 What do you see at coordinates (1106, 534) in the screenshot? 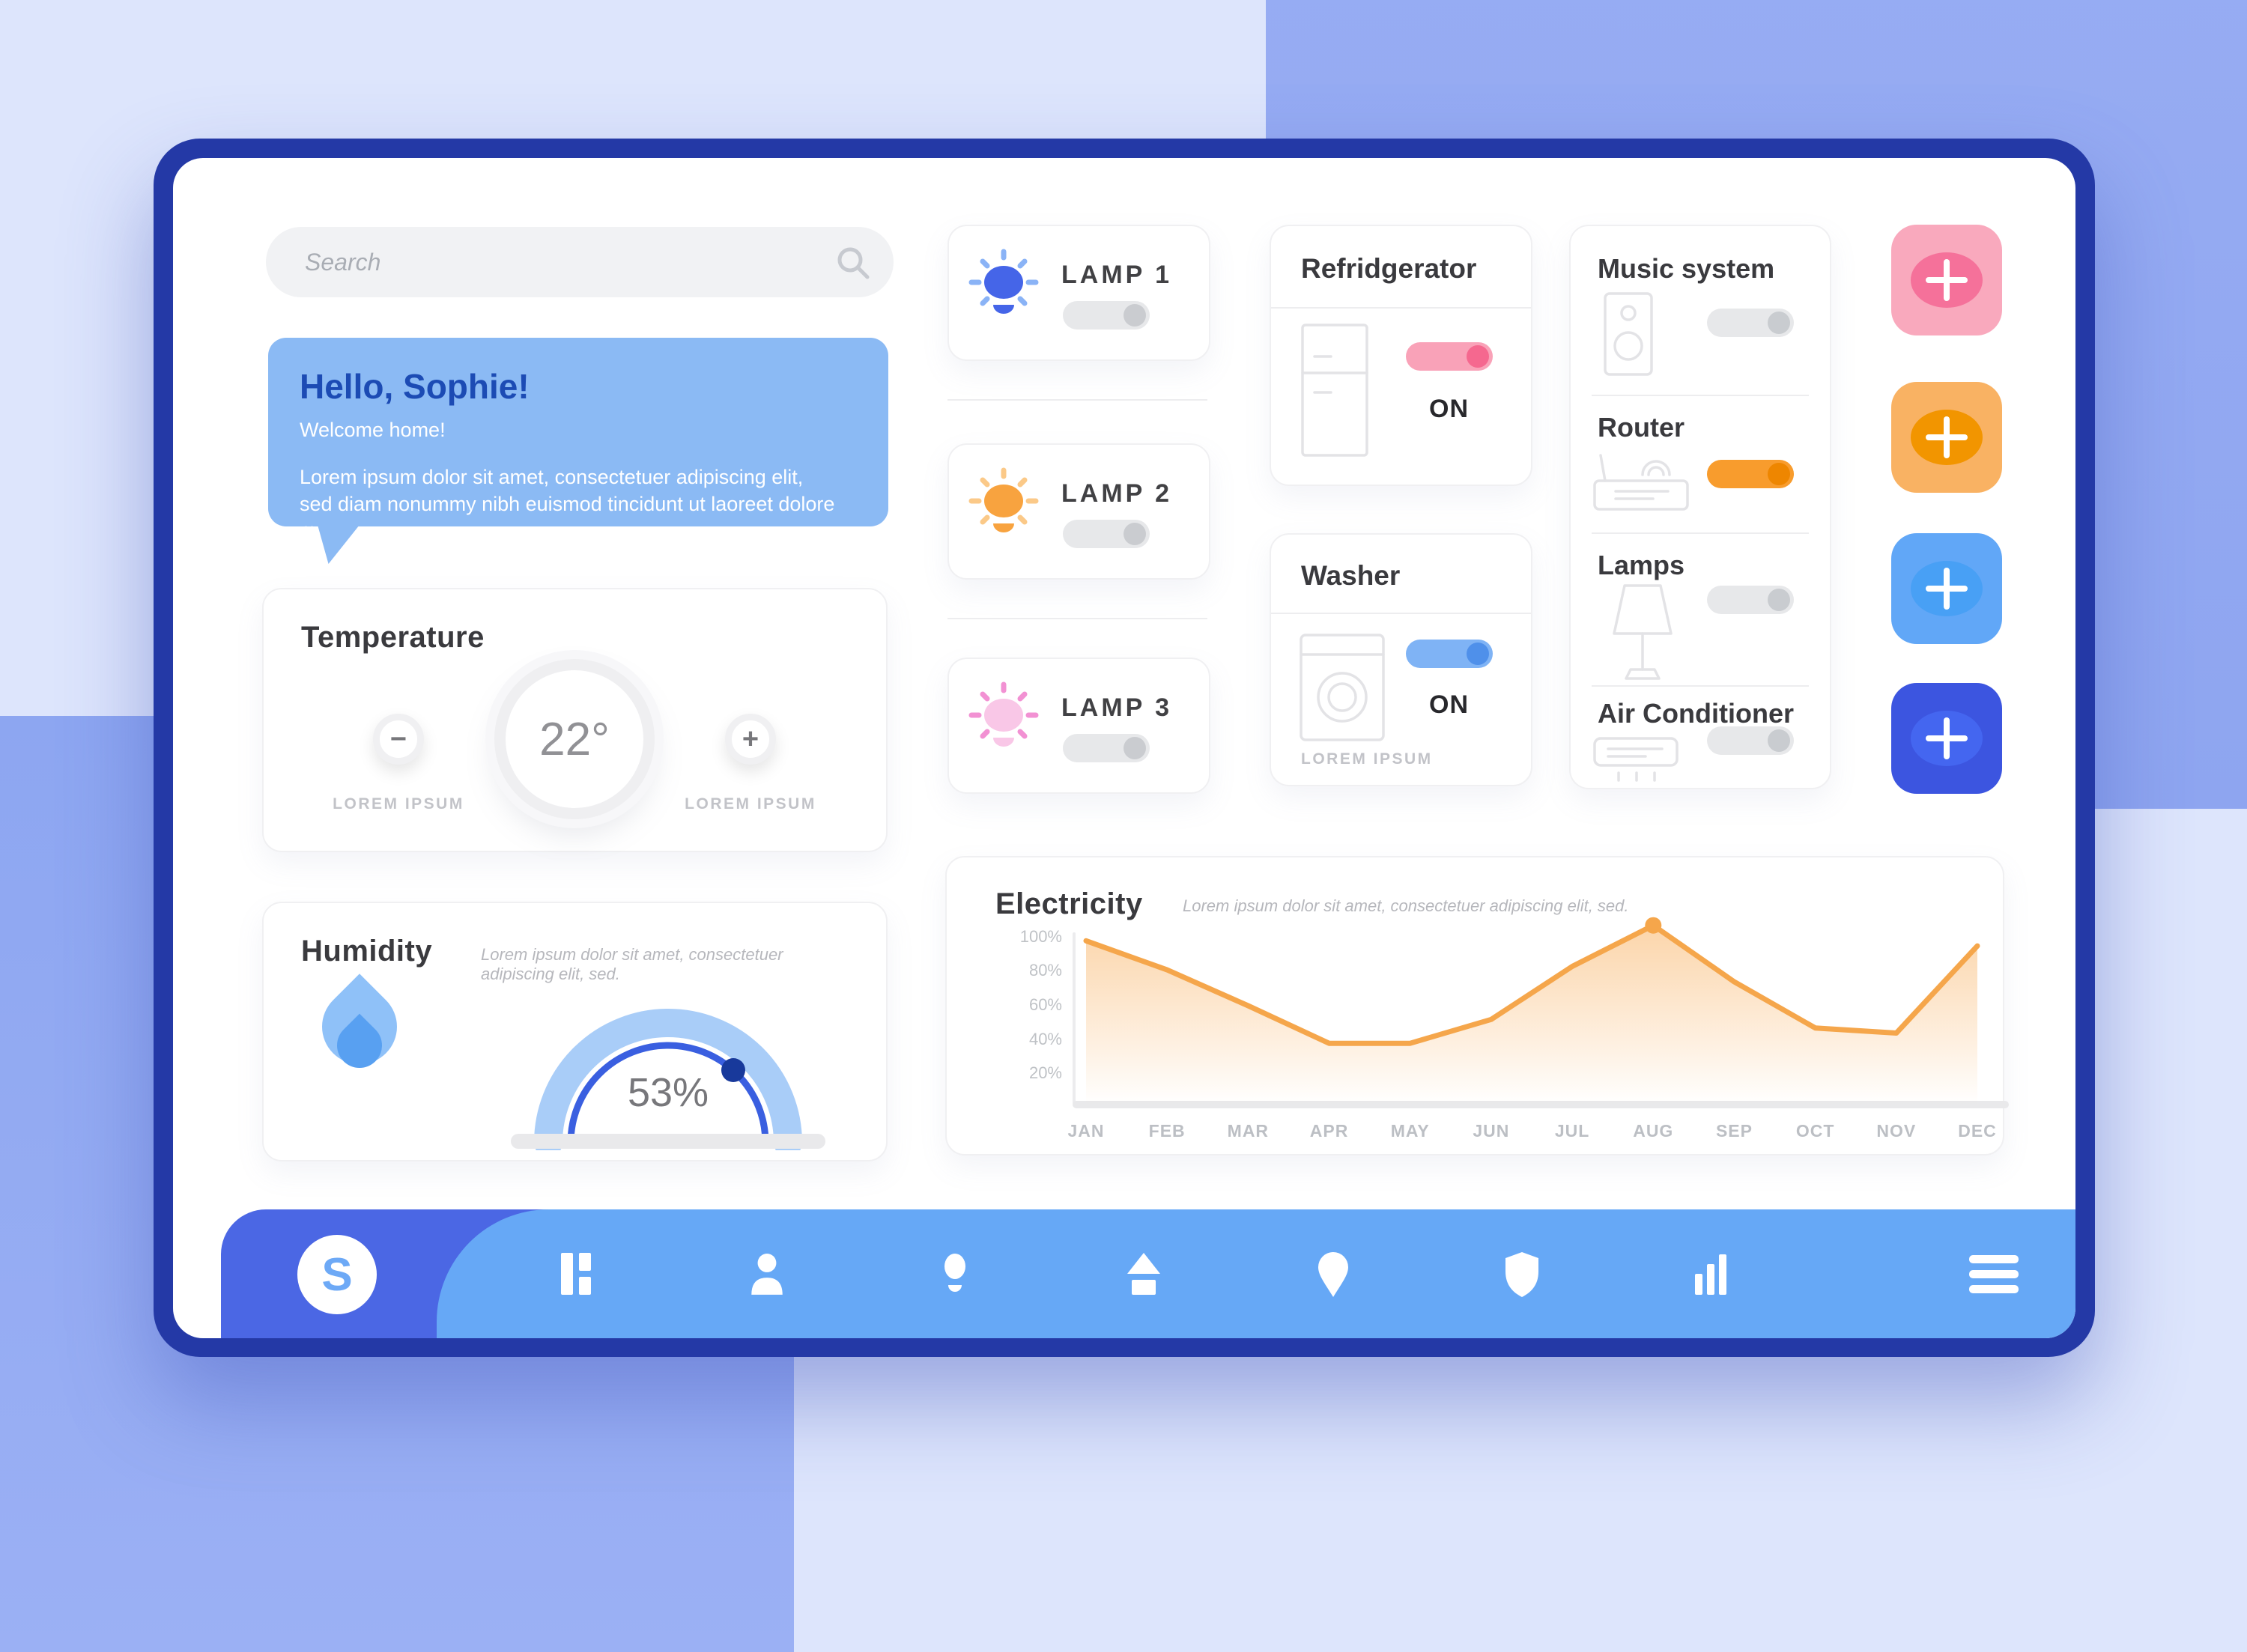
I see `lamp2-toggle` at bounding box center [1106, 534].